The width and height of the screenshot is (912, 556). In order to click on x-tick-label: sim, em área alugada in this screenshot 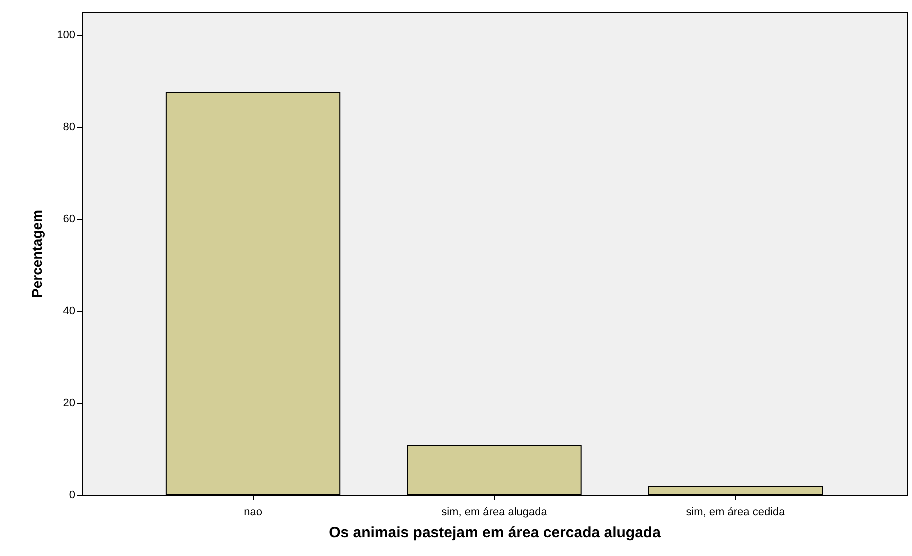, I will do `click(495, 512)`.